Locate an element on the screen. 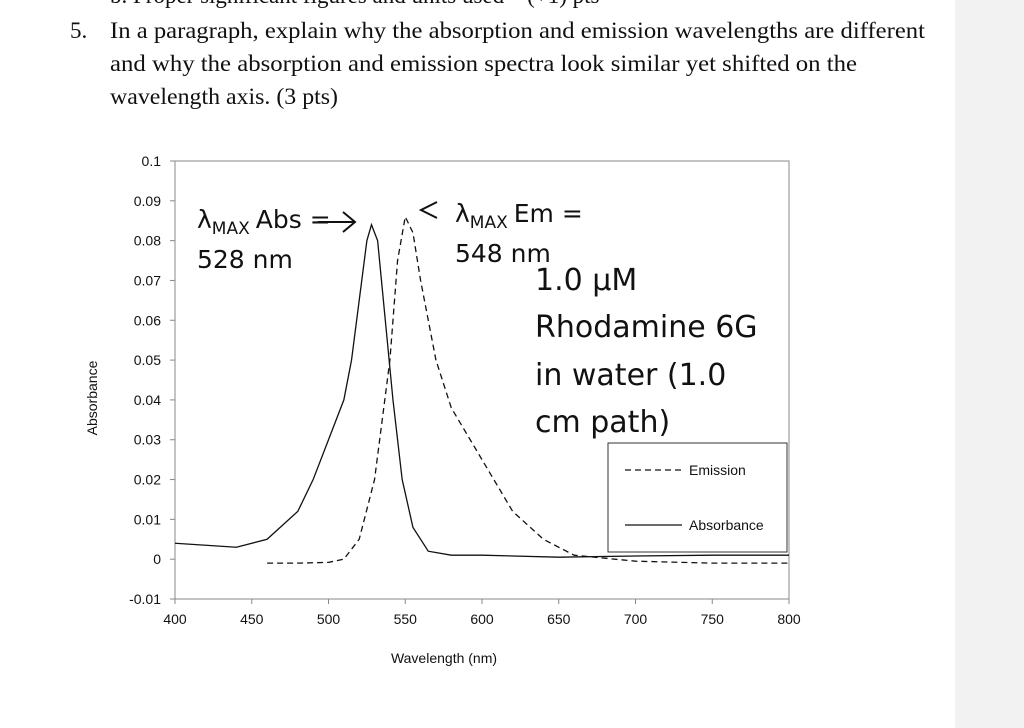 Image resolution: width=1024 pixels, height=728 pixels. y-tick-label: 0 is located at coordinates (157, 559).